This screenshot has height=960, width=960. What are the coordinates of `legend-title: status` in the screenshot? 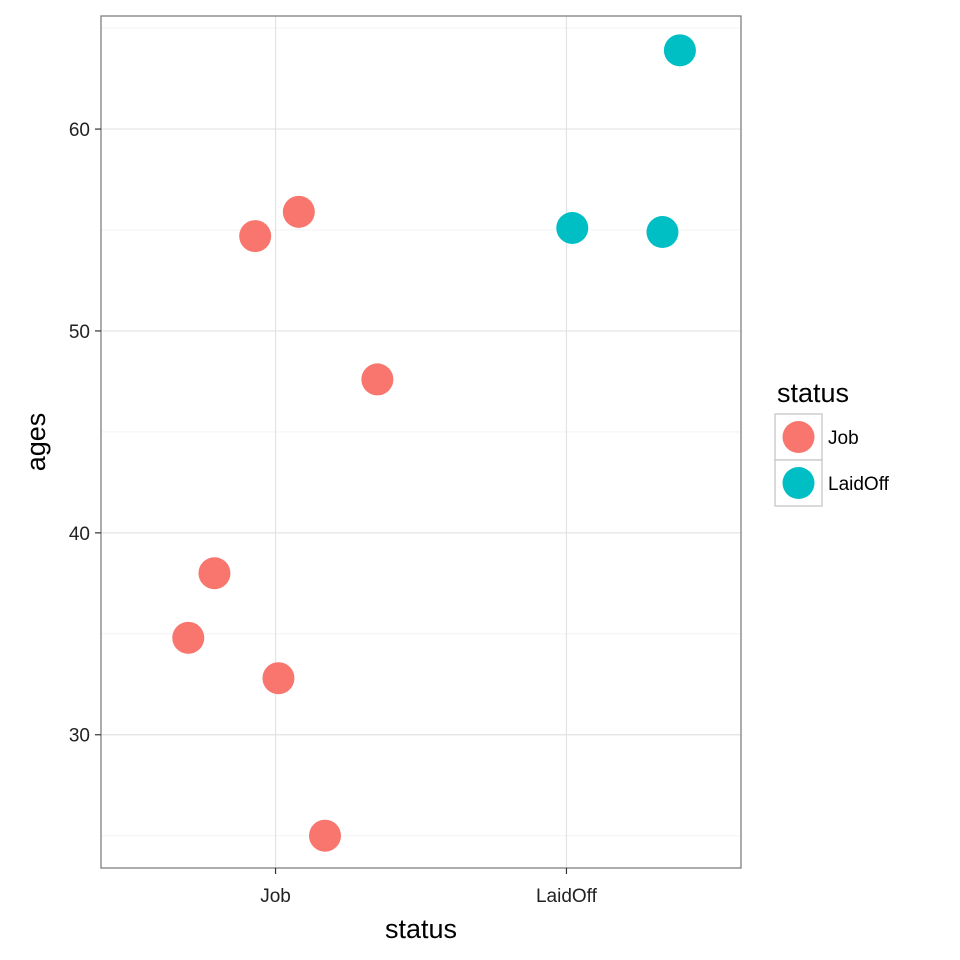 It's located at (813, 393).